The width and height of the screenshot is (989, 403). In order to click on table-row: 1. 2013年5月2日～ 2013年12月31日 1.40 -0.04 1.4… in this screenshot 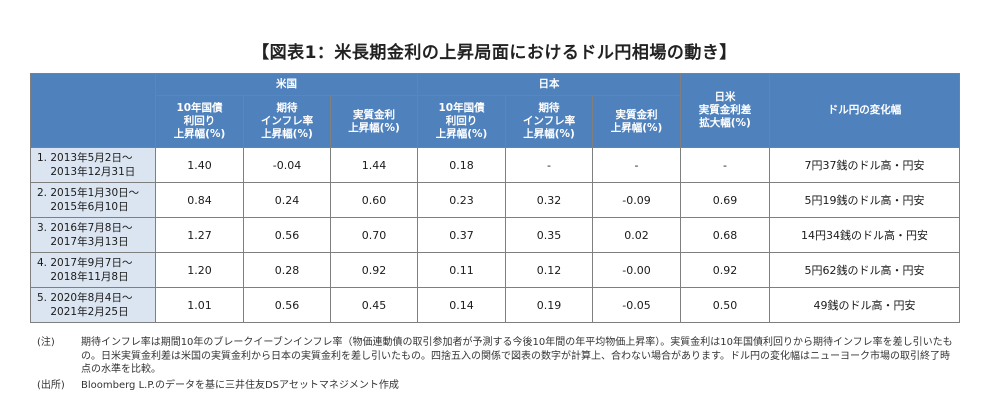, I will do `click(495, 165)`.